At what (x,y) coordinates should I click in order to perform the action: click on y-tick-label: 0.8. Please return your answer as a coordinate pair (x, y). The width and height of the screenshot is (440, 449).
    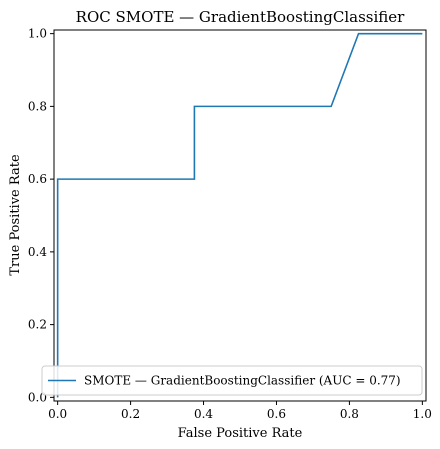
    Looking at the image, I should click on (37, 106).